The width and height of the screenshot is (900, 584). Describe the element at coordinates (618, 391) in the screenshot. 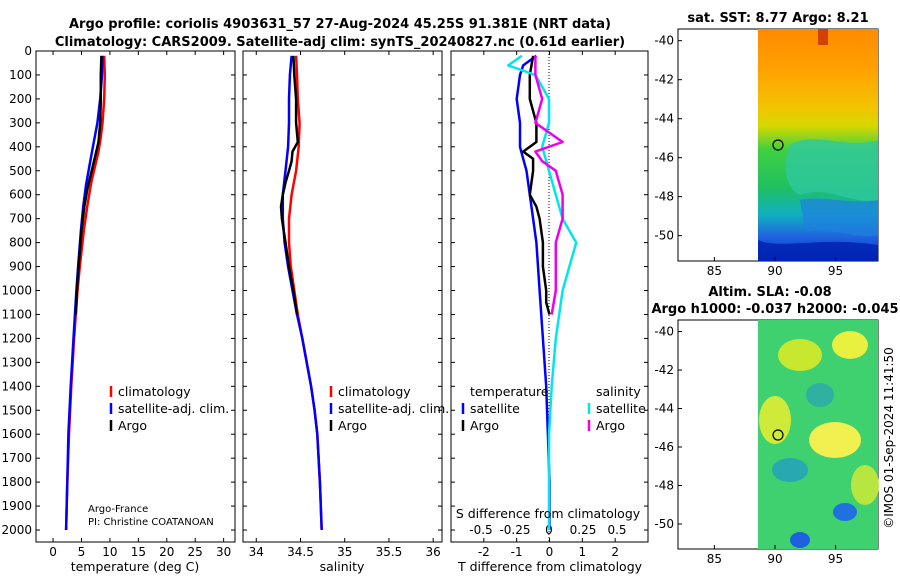

I see `legend-salinity-heading: salinity` at that location.